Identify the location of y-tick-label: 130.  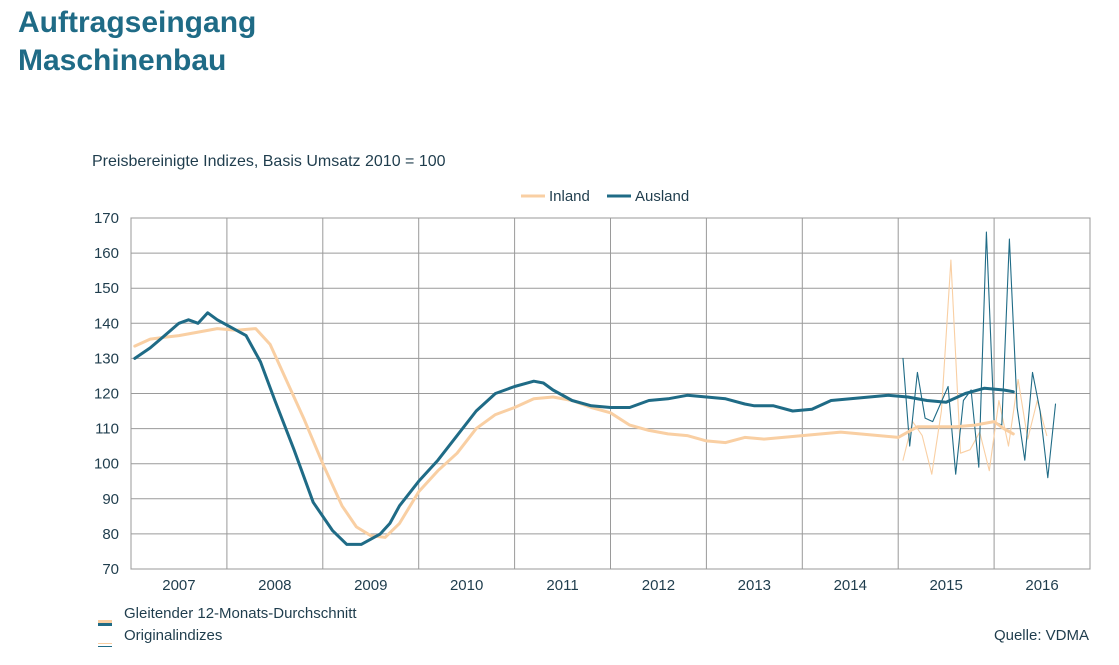
(106, 358).